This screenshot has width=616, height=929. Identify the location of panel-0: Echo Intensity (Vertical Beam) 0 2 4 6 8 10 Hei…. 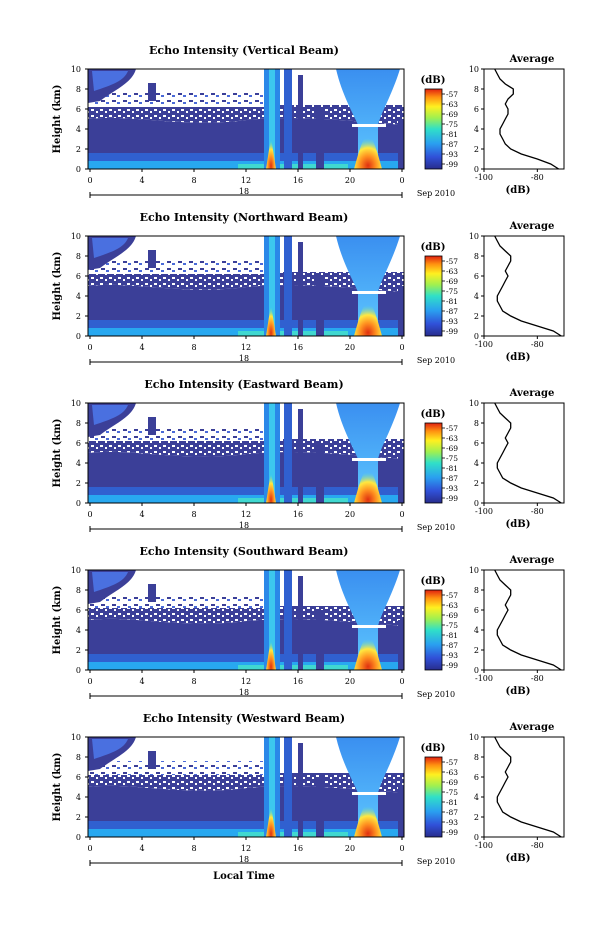
(308, 121).